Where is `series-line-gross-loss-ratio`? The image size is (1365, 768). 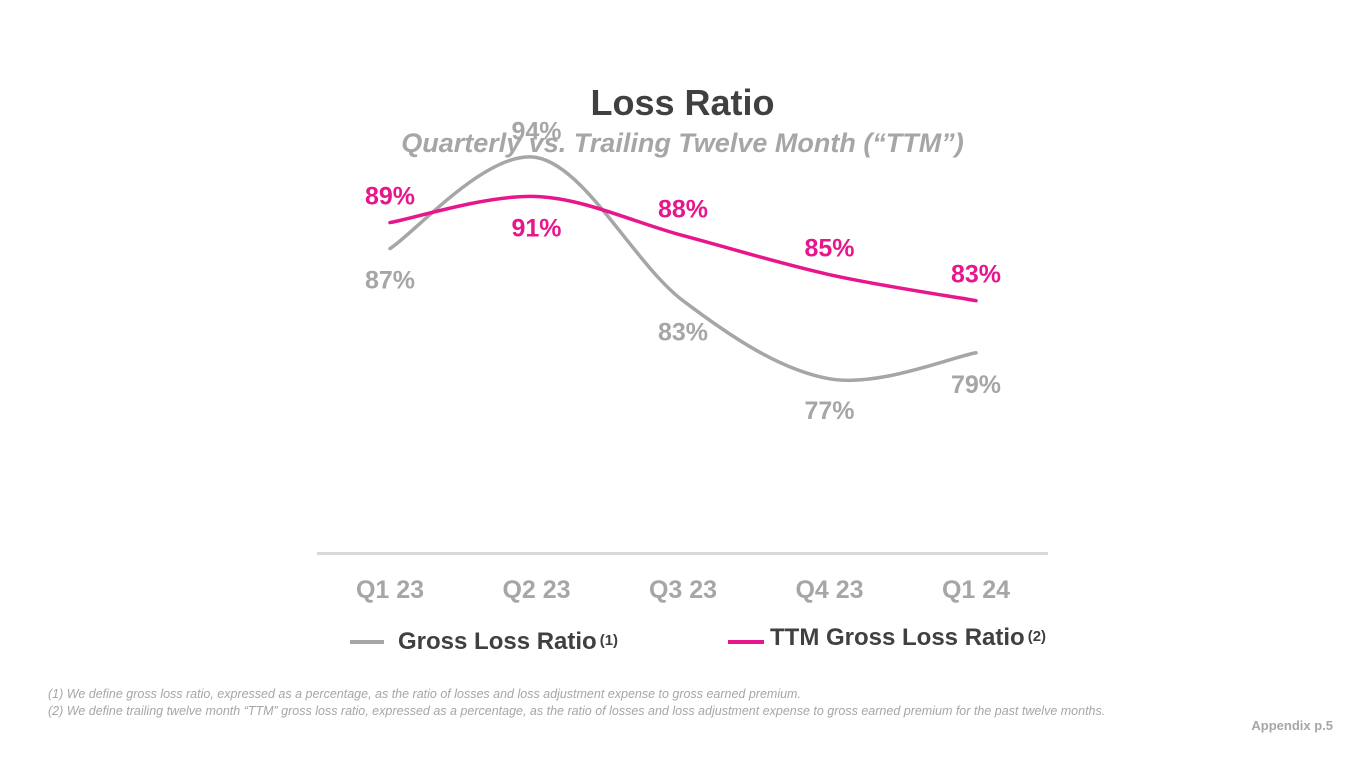 series-line-gross-loss-ratio is located at coordinates (683, 269).